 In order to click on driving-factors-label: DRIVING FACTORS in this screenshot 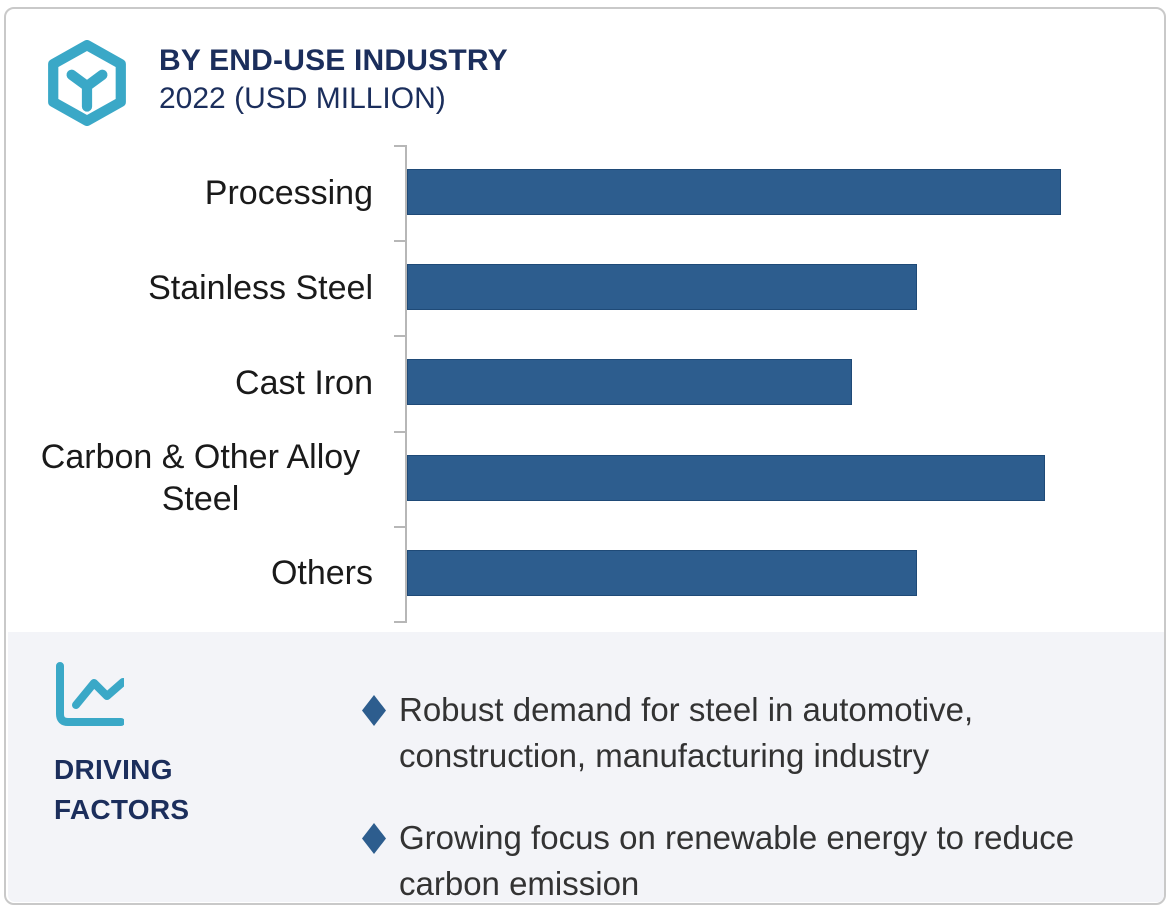, I will do `click(121, 790)`.